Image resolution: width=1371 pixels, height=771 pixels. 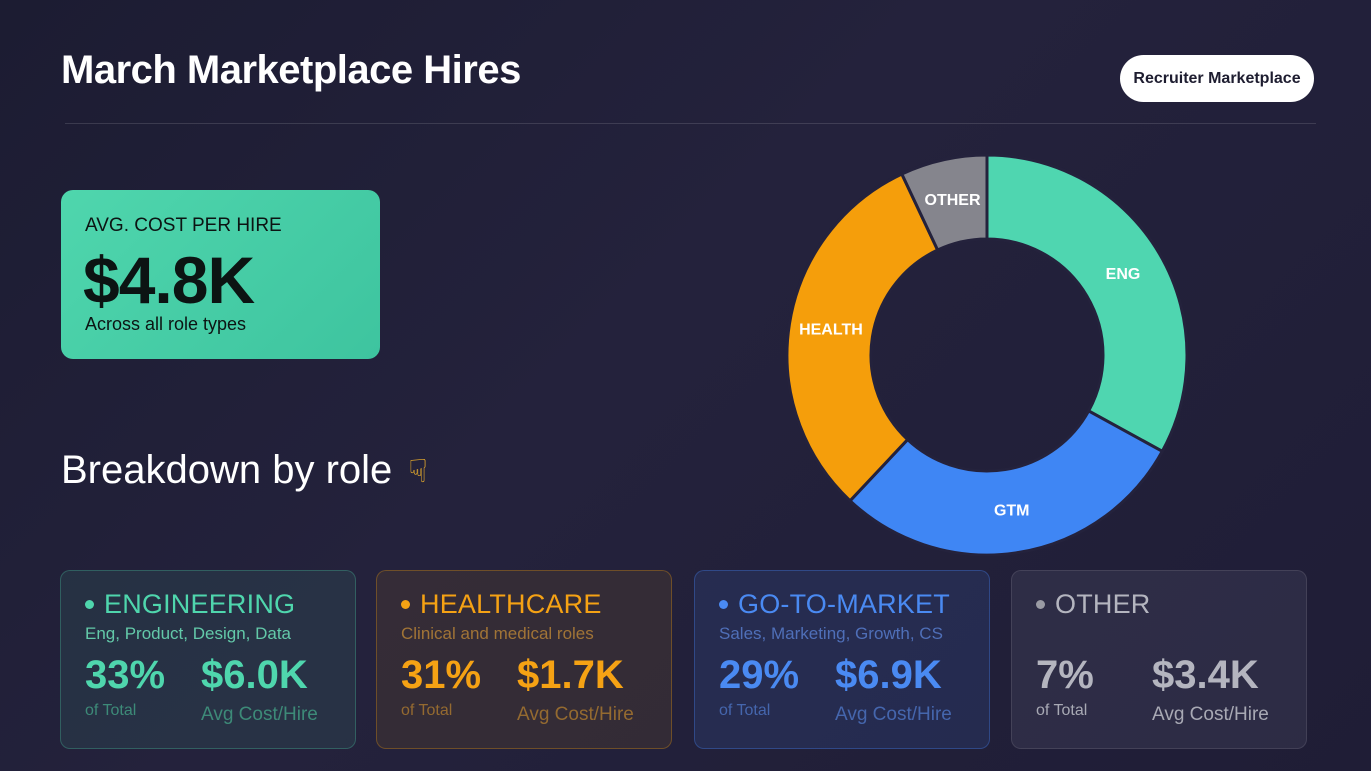 I want to click on kpi-subtitle: Across all role types, so click(x=166, y=324).